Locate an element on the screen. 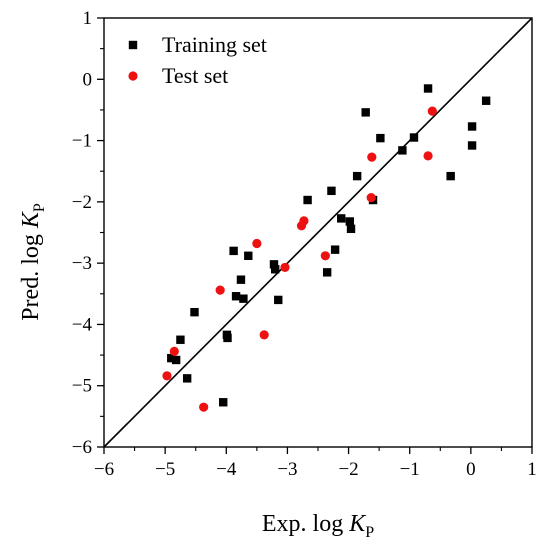 This screenshot has height=550, width=547. x-axis-label-main: Exp. log is located at coordinates (305, 524).